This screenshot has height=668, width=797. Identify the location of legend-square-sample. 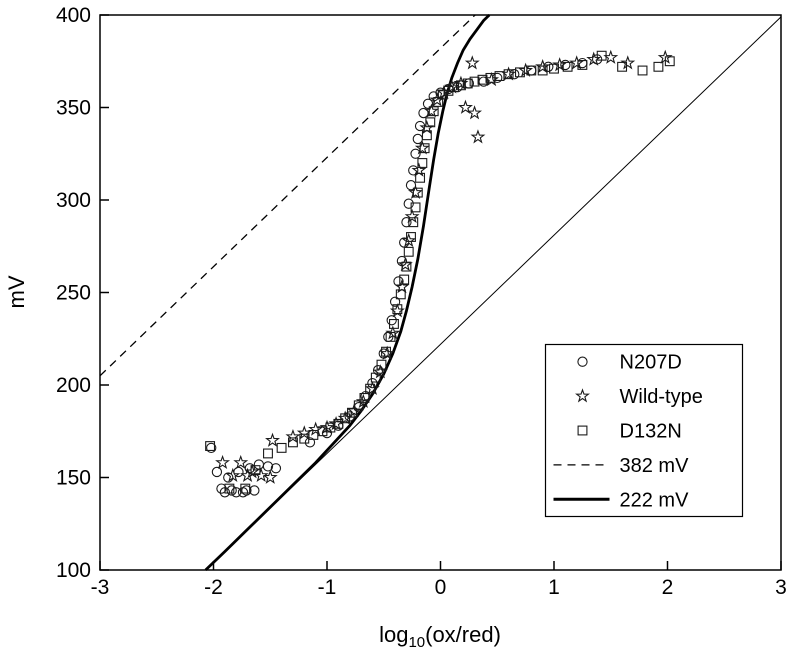
(582, 430).